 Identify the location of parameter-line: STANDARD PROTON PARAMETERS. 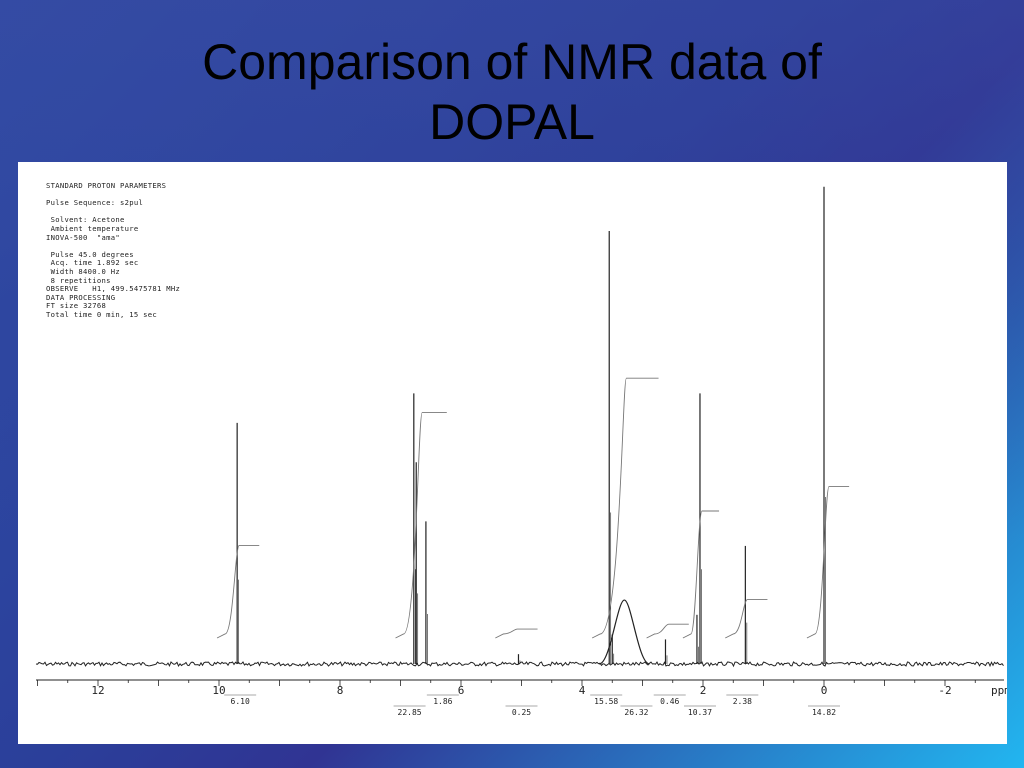
(106, 185).